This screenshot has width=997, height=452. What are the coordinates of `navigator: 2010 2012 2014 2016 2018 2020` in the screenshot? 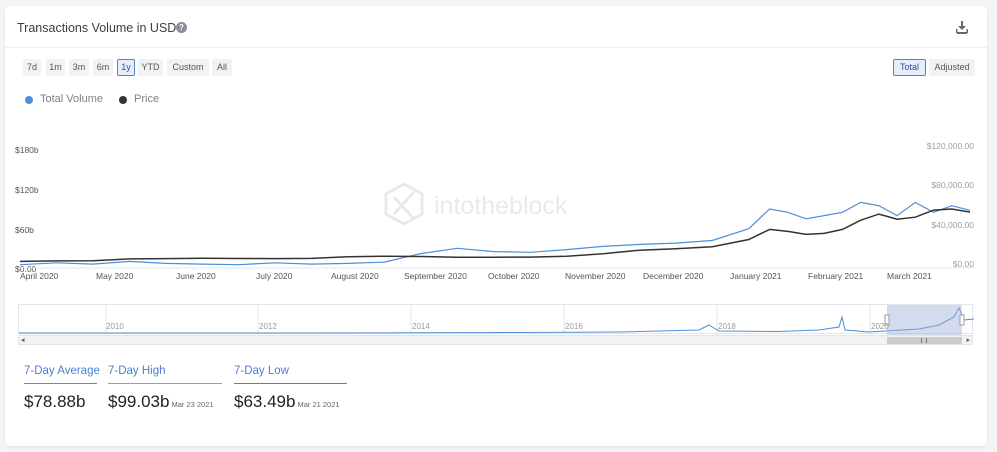 It's located at (496, 319).